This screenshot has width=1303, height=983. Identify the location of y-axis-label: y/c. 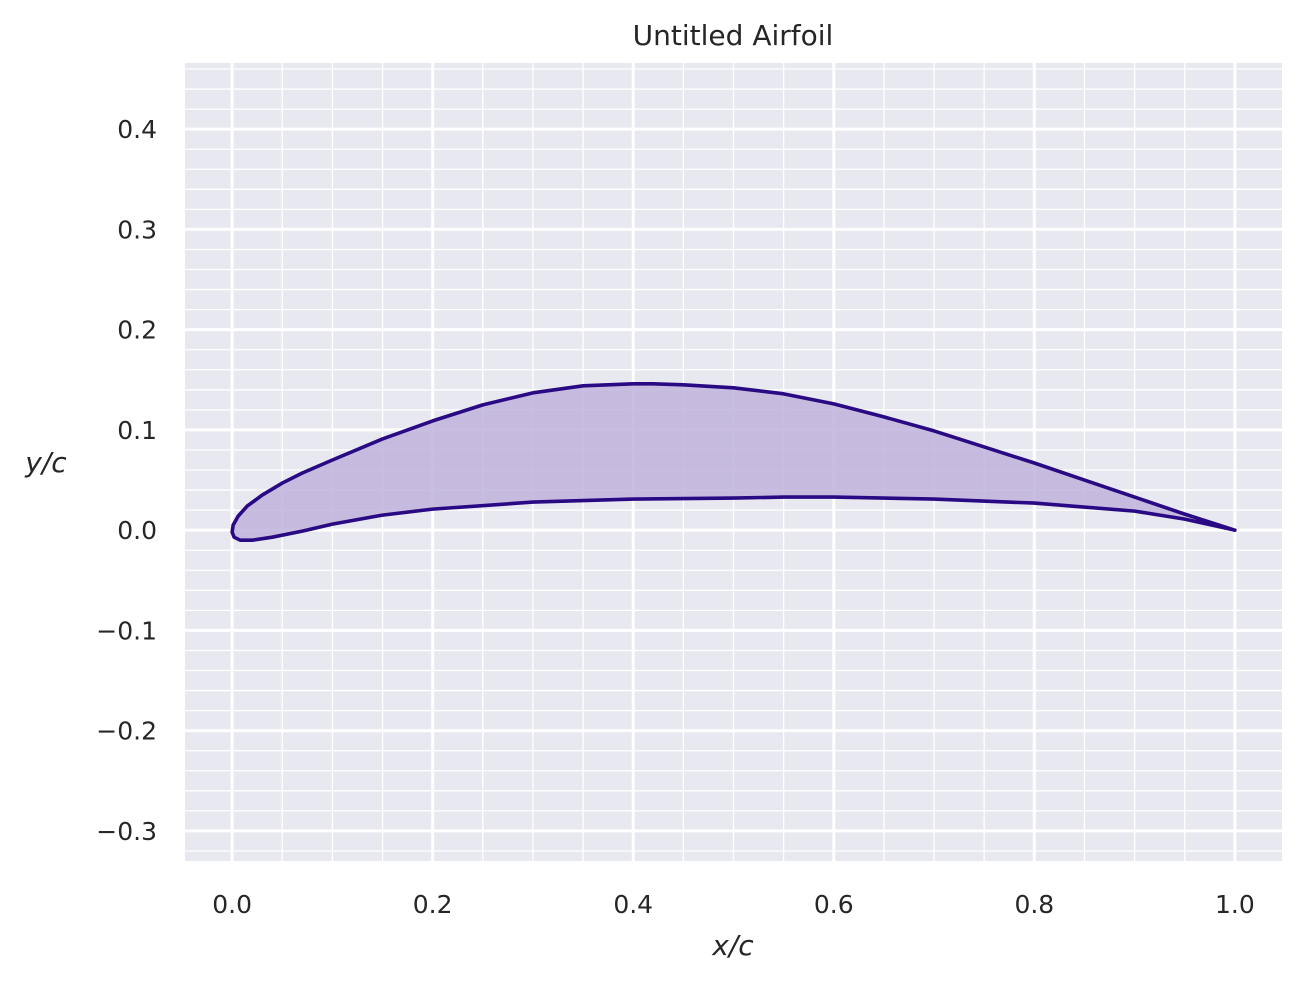
(45, 462).